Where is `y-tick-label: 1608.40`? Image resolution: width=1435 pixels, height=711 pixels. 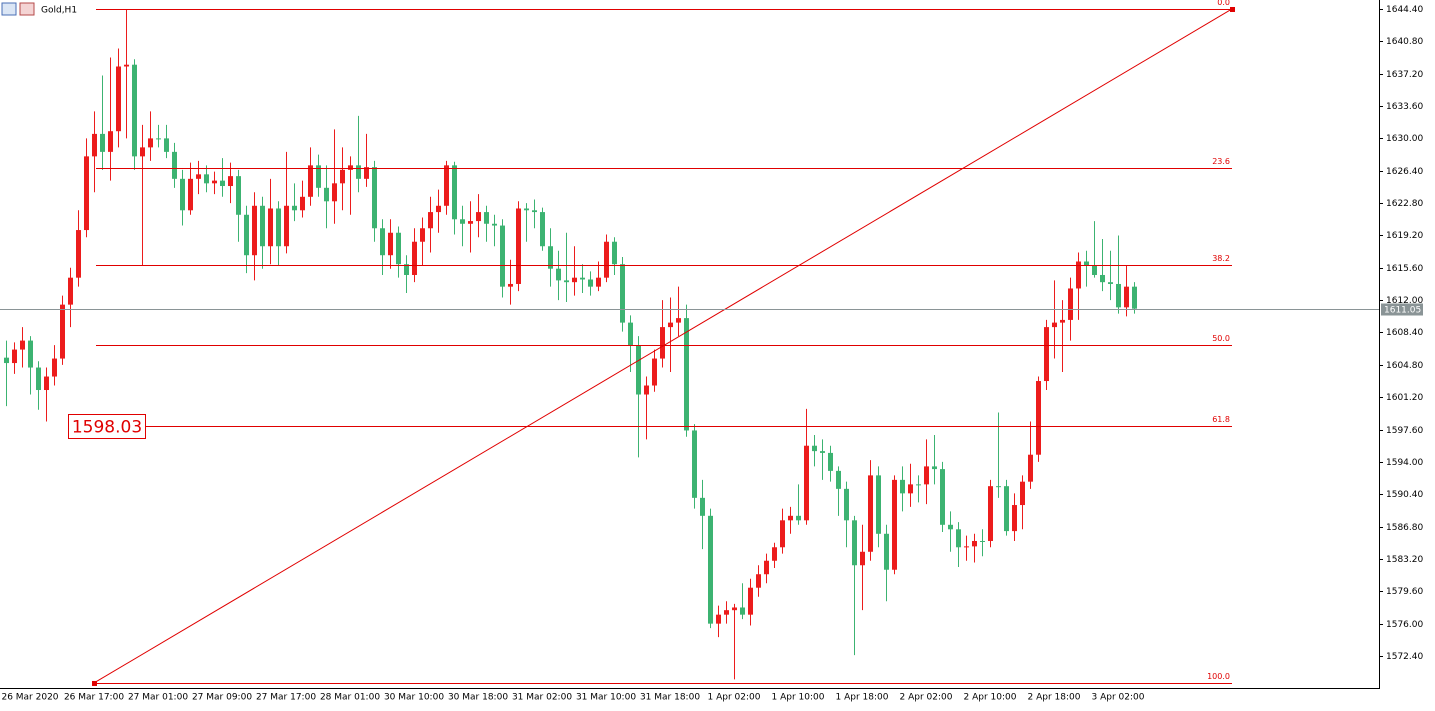 y-tick-label: 1608.40 is located at coordinates (1404, 333).